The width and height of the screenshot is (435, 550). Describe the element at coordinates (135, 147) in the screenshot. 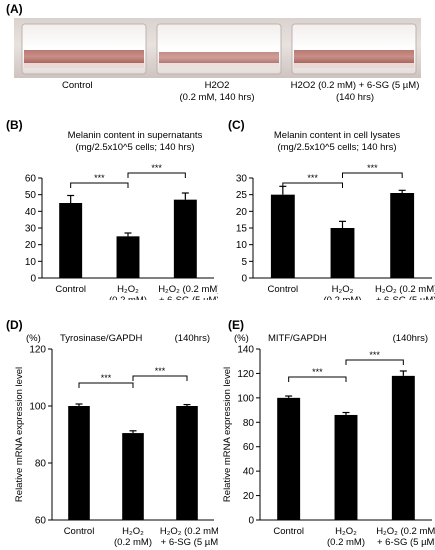

I see `chart-b-subtitle: (mg/2.5x10^5 cells; 140 hrs)` at that location.